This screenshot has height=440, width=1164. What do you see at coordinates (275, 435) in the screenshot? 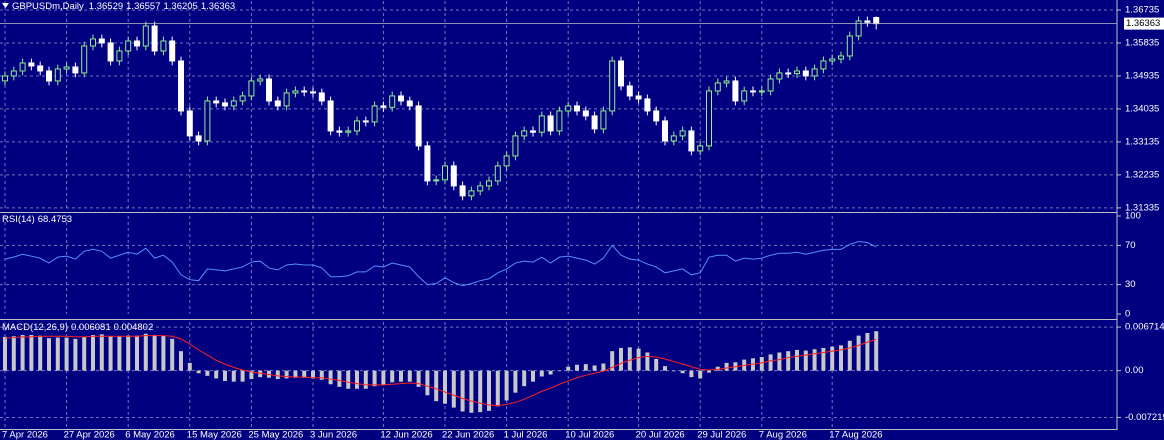
I see `x-tick-label: 25 May 2026` at bounding box center [275, 435].